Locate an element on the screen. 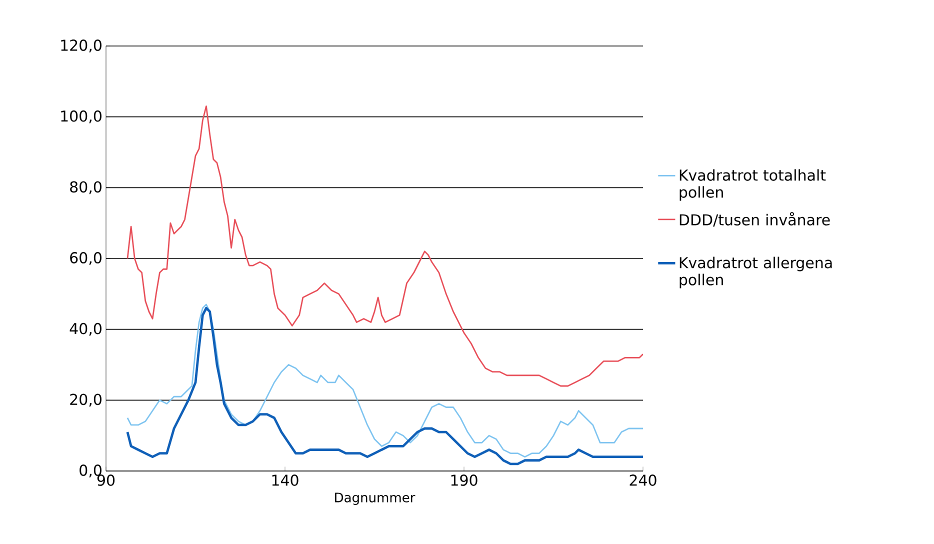  y-tick-label: 100,0 is located at coordinates (81, 117).